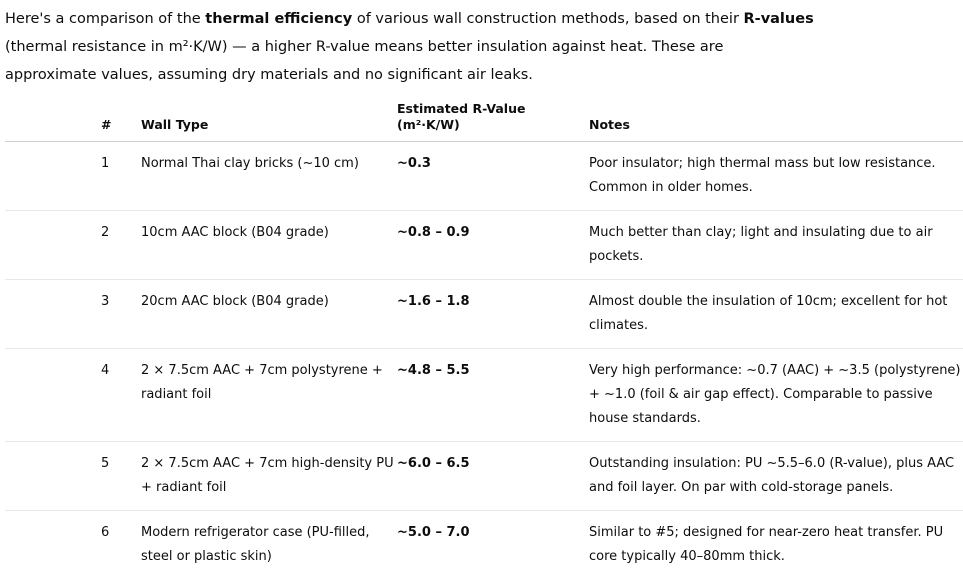 Image resolution: width=963 pixels, height=579 pixels. What do you see at coordinates (73, 395) in the screenshot?
I see `row-number: 4` at bounding box center [73, 395].